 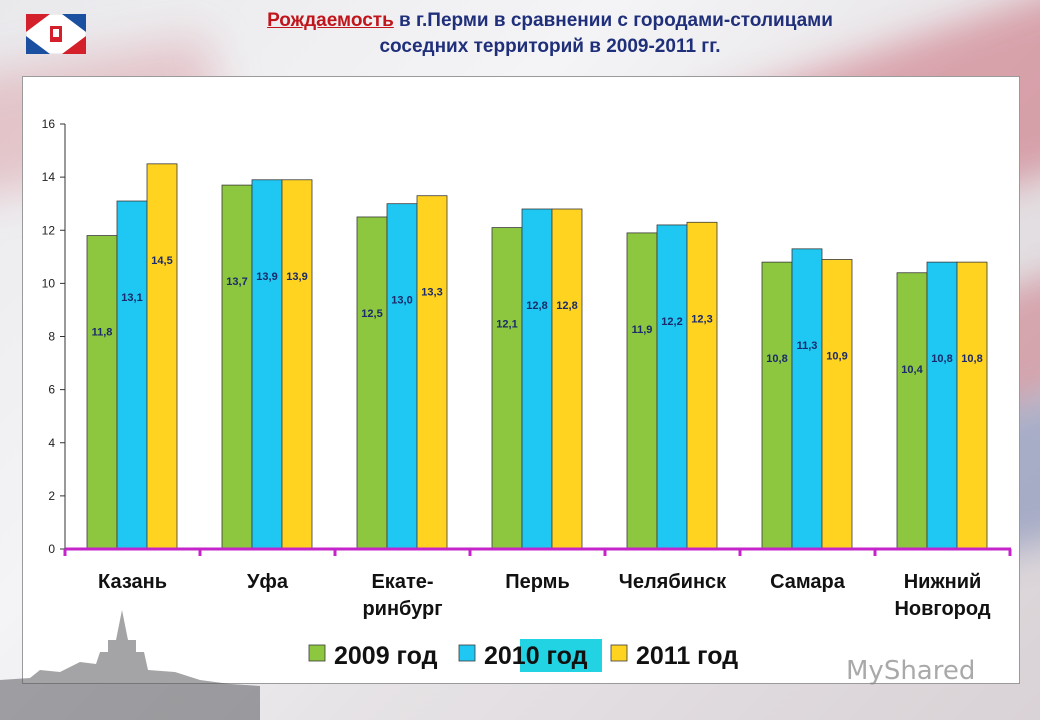 I want to click on bar-value-label: 11,9, so click(x=642, y=330).